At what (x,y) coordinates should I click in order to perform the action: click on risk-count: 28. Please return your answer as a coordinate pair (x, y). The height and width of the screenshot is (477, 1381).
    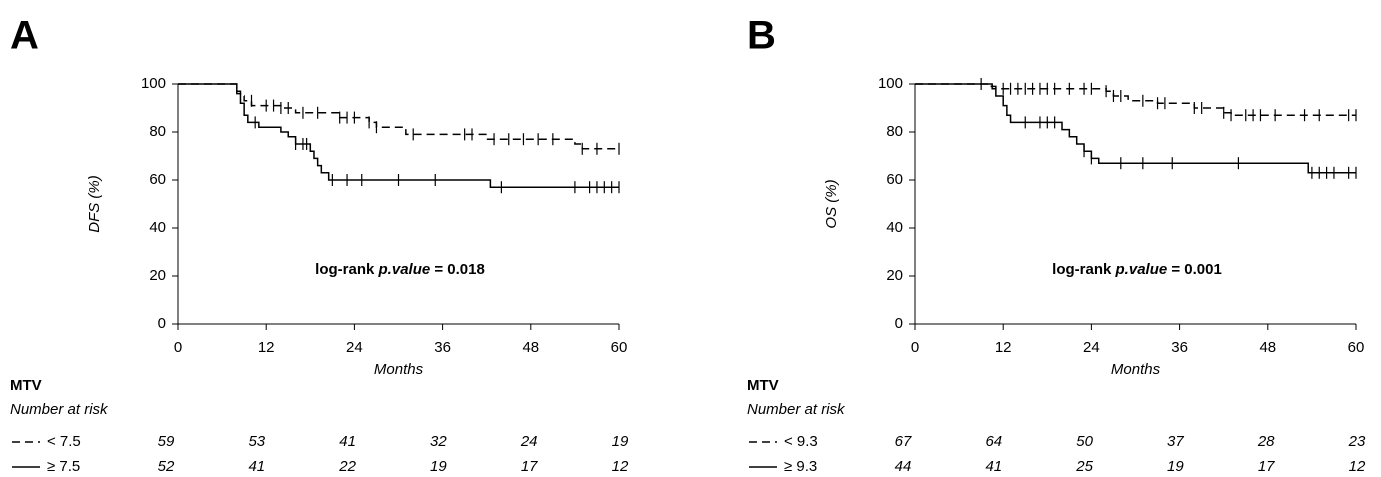
    Looking at the image, I should click on (1266, 441).